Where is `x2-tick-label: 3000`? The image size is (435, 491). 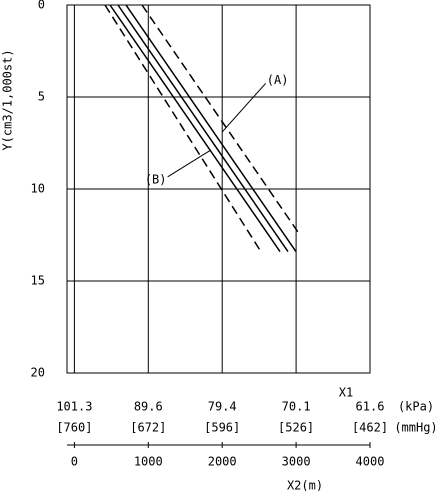 x2-tick-label: 3000 is located at coordinates (296, 462).